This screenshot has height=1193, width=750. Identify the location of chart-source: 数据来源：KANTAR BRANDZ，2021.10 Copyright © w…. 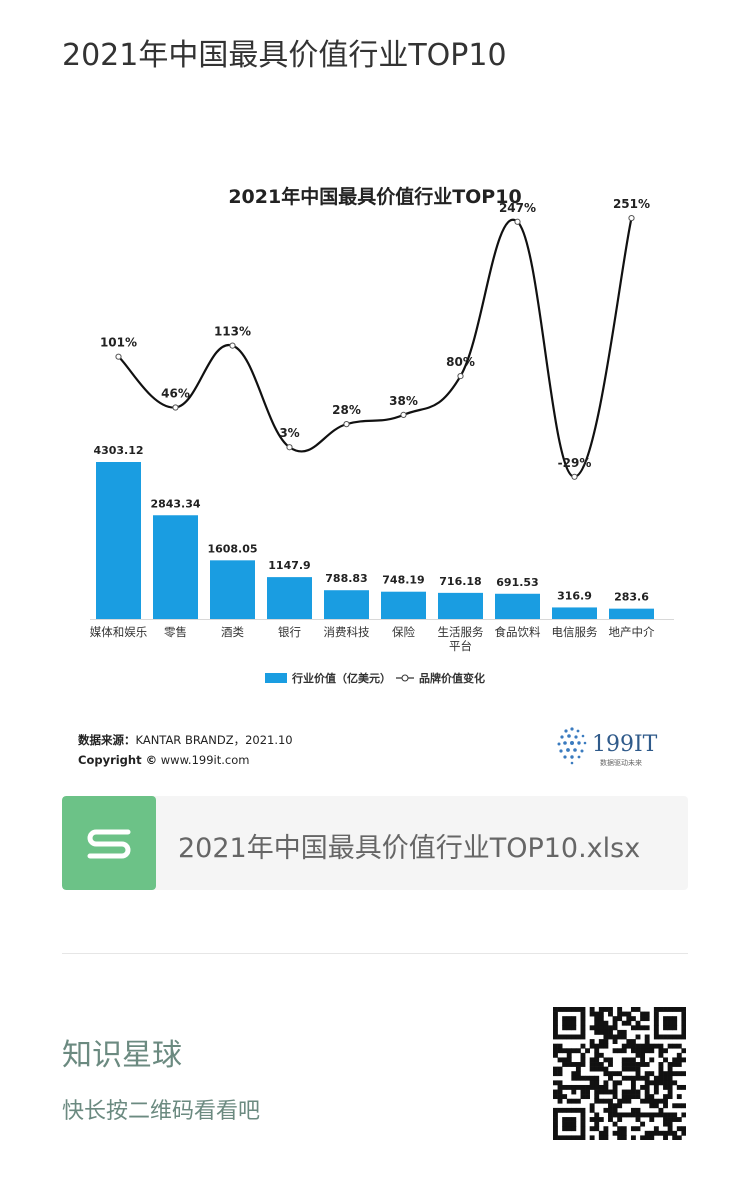
(185, 750).